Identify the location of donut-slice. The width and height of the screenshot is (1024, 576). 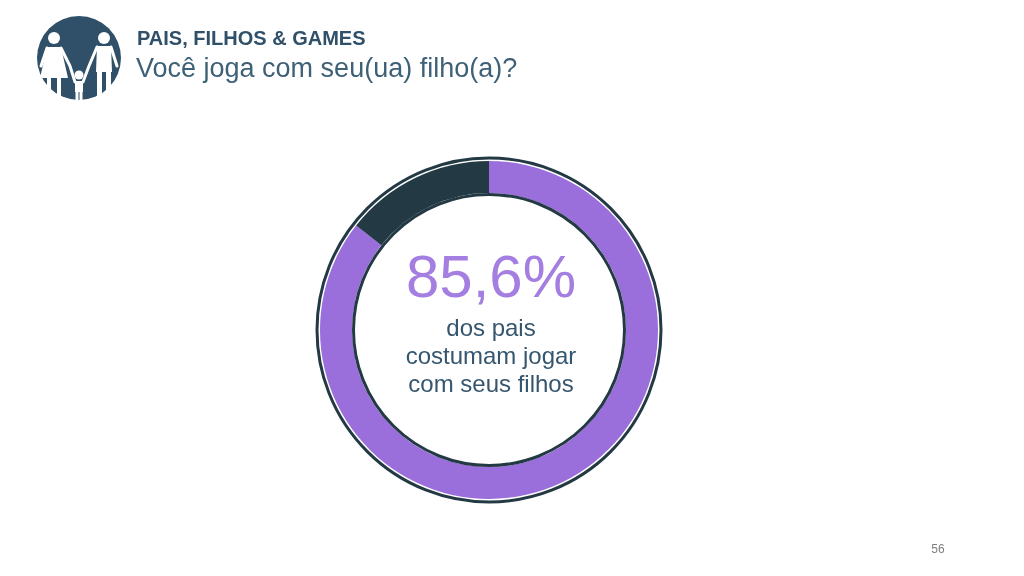
(422, 203).